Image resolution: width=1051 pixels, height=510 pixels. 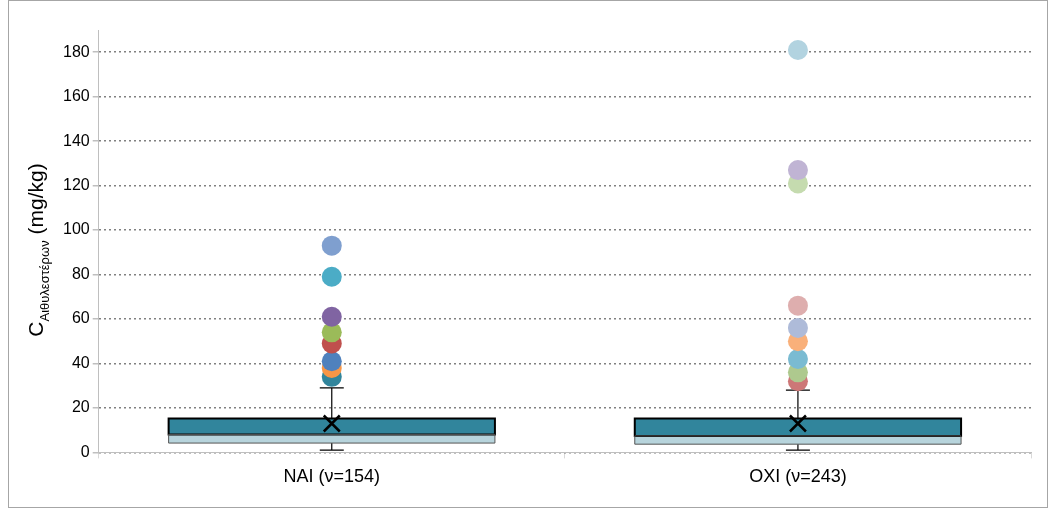 I want to click on y-tick-label: 100, so click(x=76, y=229).